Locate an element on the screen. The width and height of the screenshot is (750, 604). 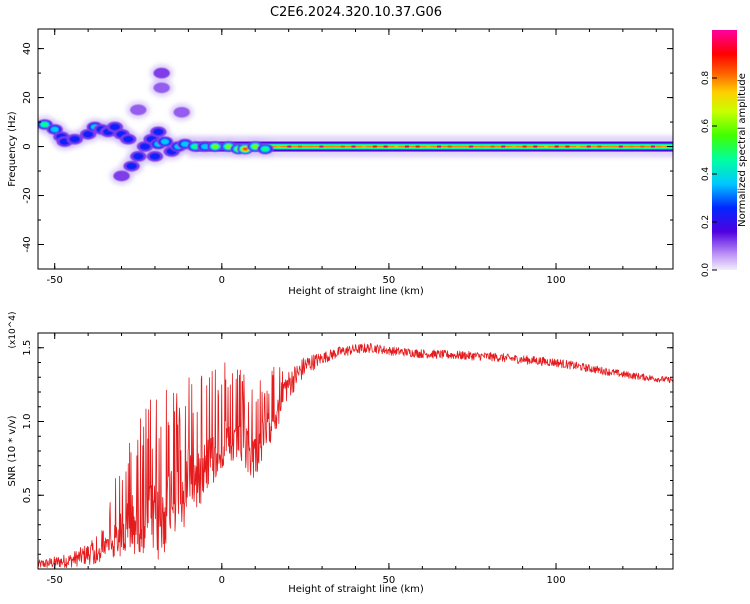
snr-xtick-label-3: 100 is located at coordinates (555, 580).